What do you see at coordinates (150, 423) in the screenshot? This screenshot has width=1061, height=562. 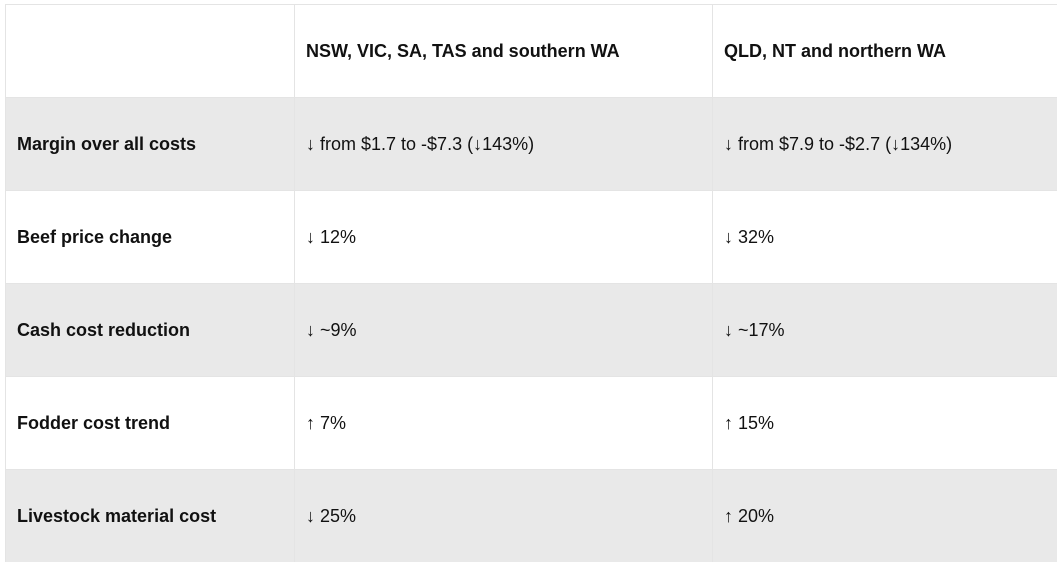 I see `row-label: Fodder cost trend` at bounding box center [150, 423].